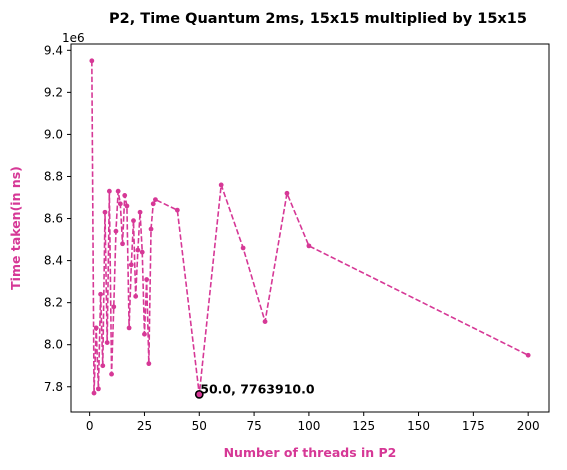 This screenshot has width=567, height=470. Describe the element at coordinates (53, 92) in the screenshot. I see `y-tick-label: 9.2` at that location.